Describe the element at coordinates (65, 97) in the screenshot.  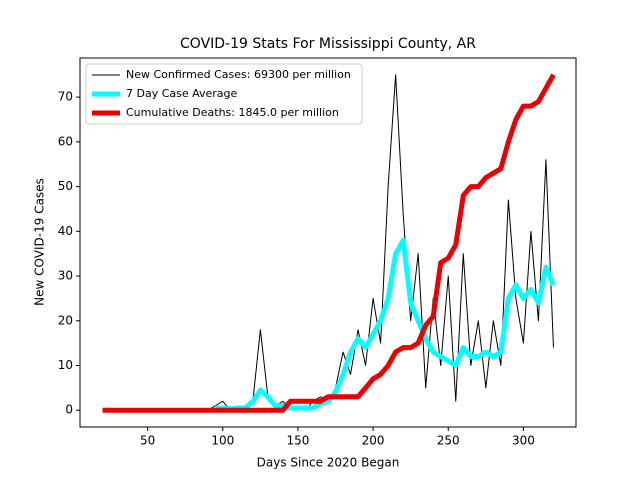
I see `y-tick-label: 70` at that location.